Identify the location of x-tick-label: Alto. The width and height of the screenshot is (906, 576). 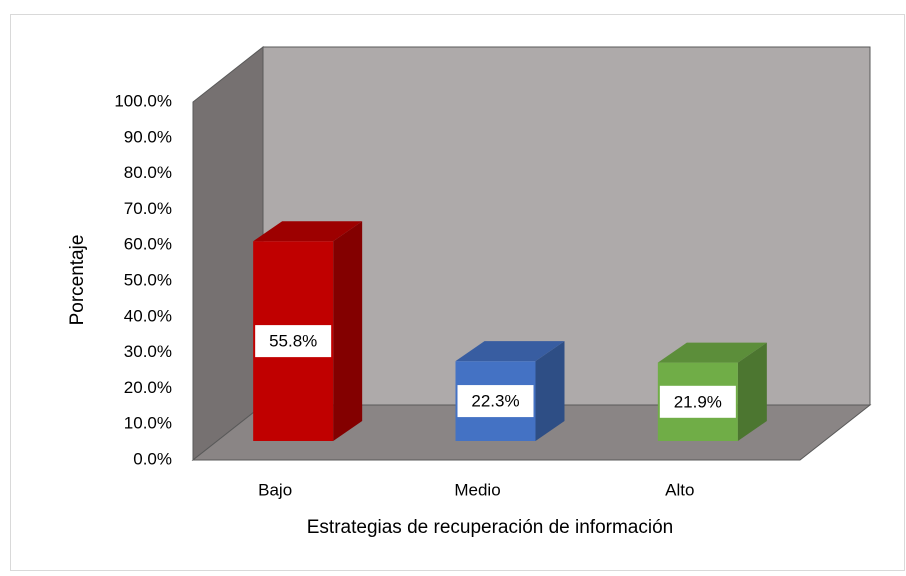
(679, 489).